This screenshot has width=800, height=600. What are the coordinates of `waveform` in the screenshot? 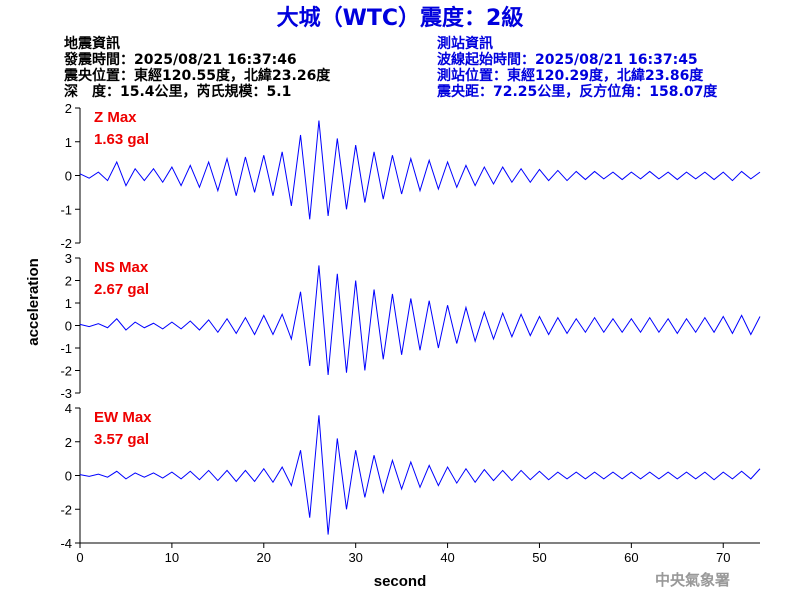 It's located at (420, 170).